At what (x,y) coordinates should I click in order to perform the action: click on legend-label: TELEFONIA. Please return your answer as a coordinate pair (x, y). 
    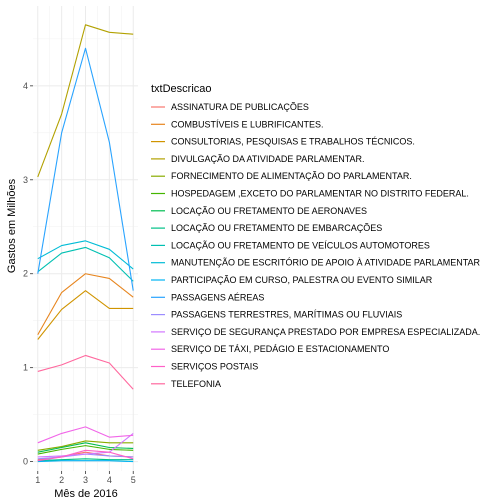
    Looking at the image, I should click on (196, 384).